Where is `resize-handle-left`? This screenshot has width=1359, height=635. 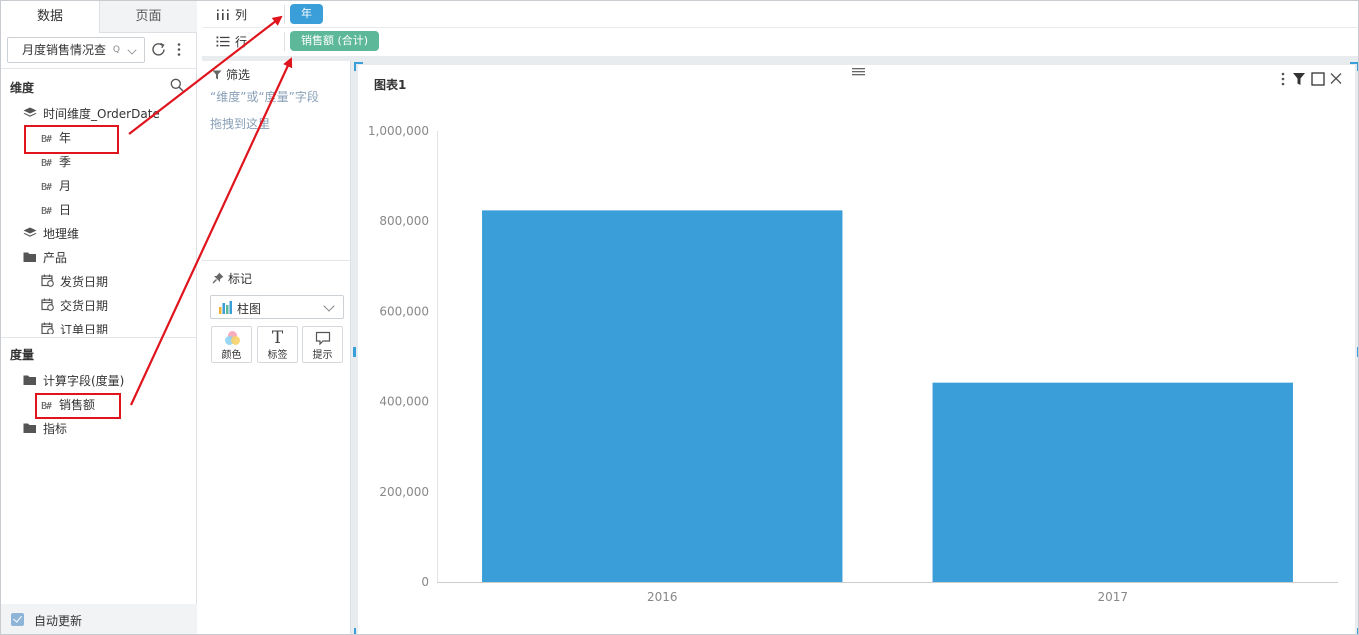 resize-handle-left is located at coordinates (354, 352).